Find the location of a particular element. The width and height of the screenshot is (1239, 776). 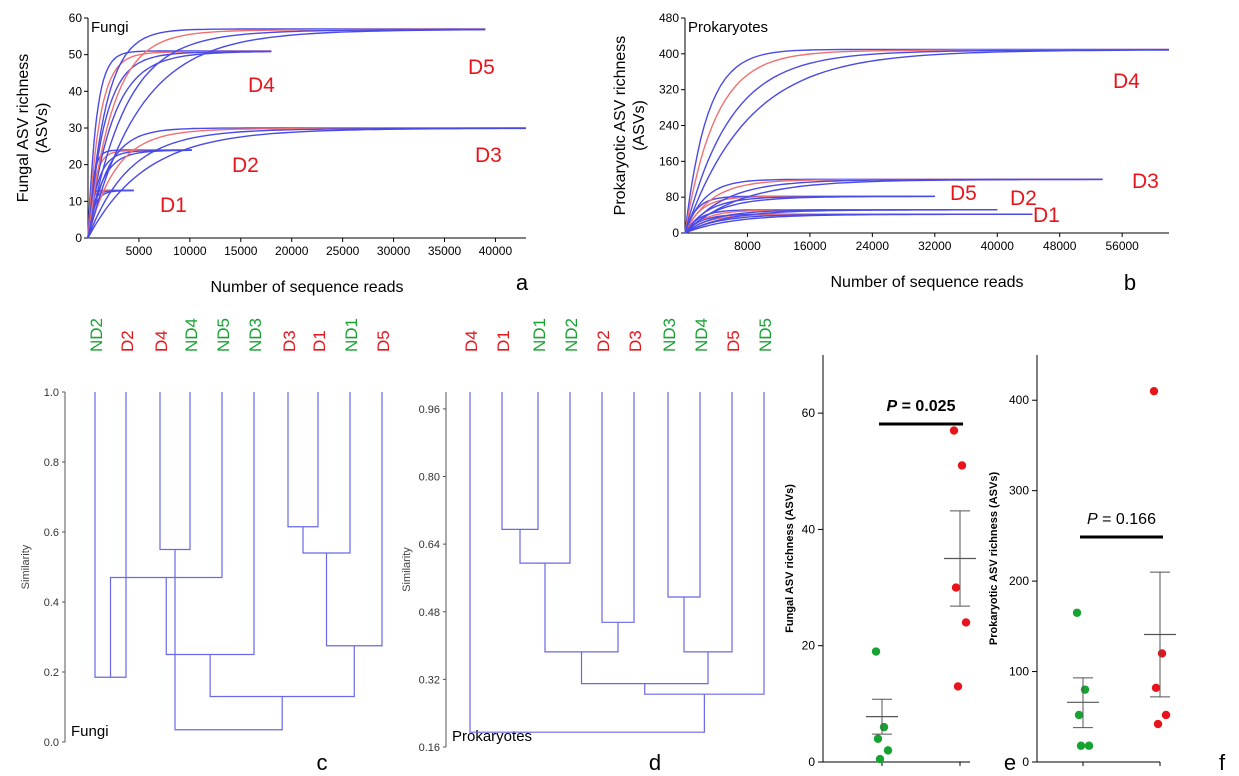

leaf-label-d2: D2 is located at coordinates (603, 341).